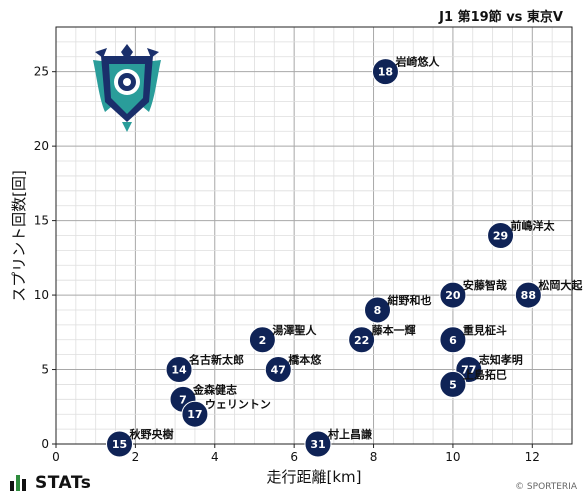  I want to click on data-point: 2 湯澤聖人, so click(282, 338).